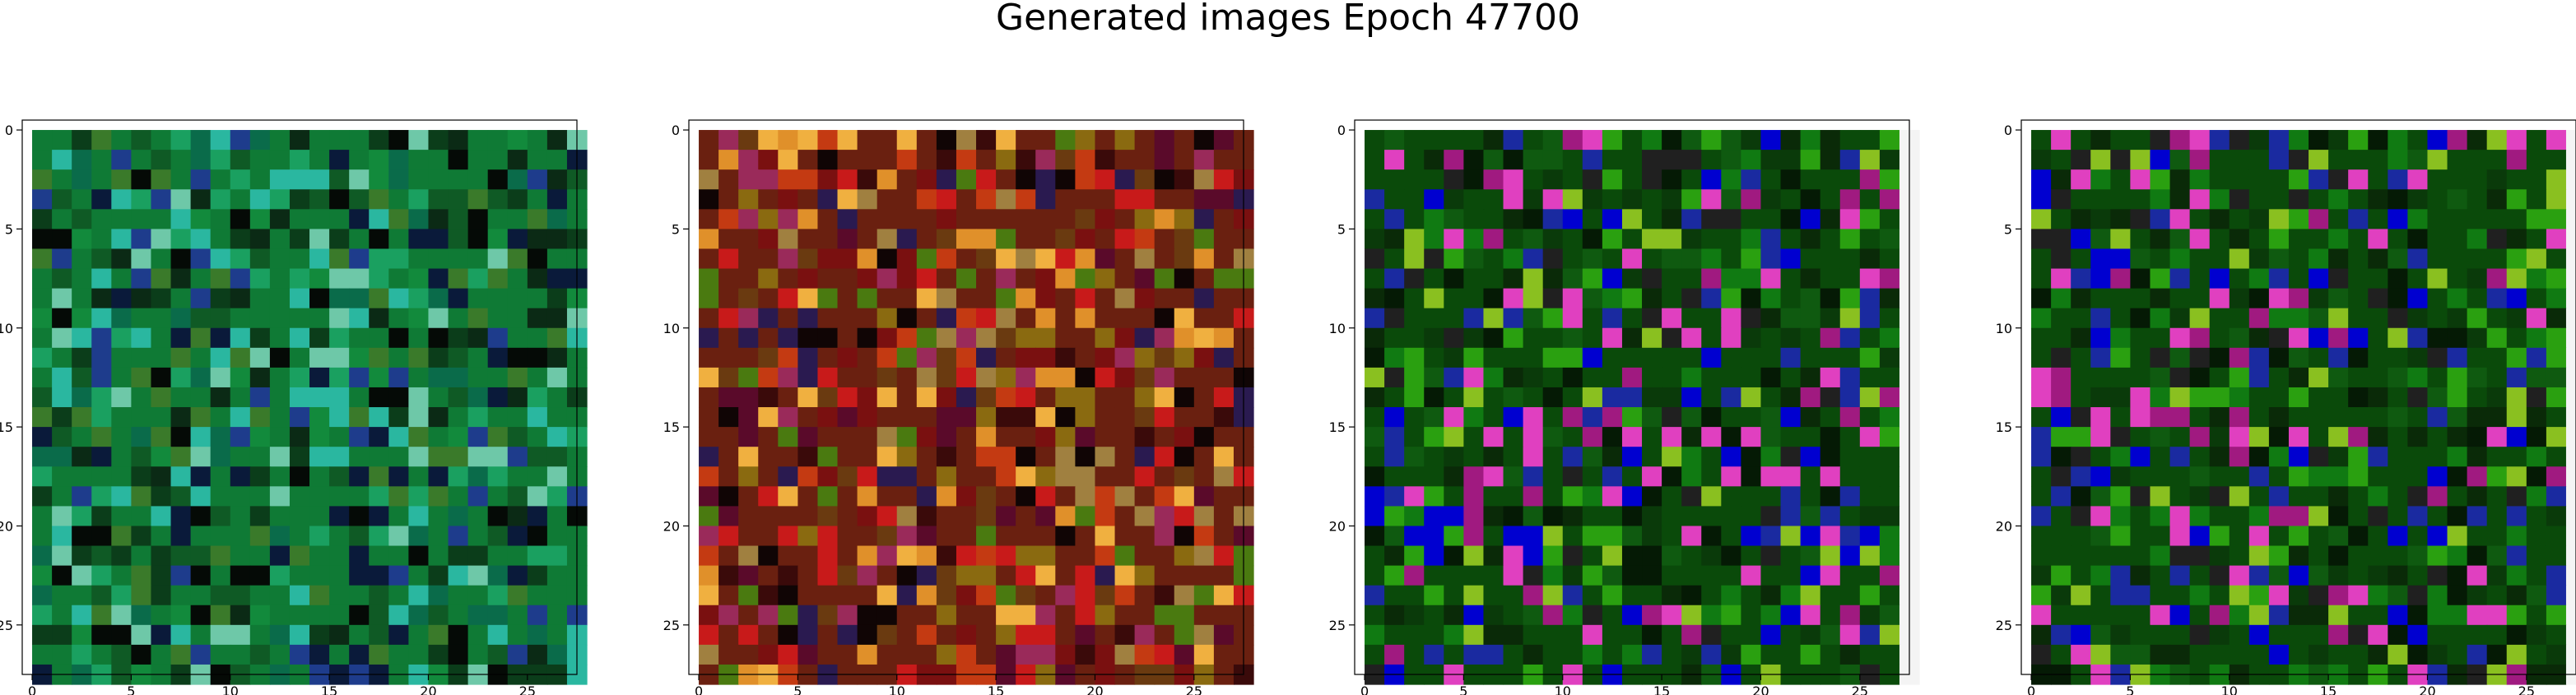 The height and width of the screenshot is (695, 2576). Describe the element at coordinates (1463, 689) in the screenshot. I see `x-tick-label: 5` at that location.